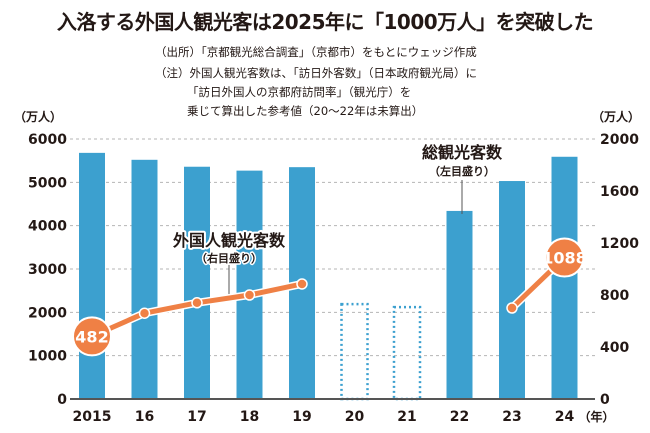  I want to click on x-tick-label: 17, so click(196, 417).